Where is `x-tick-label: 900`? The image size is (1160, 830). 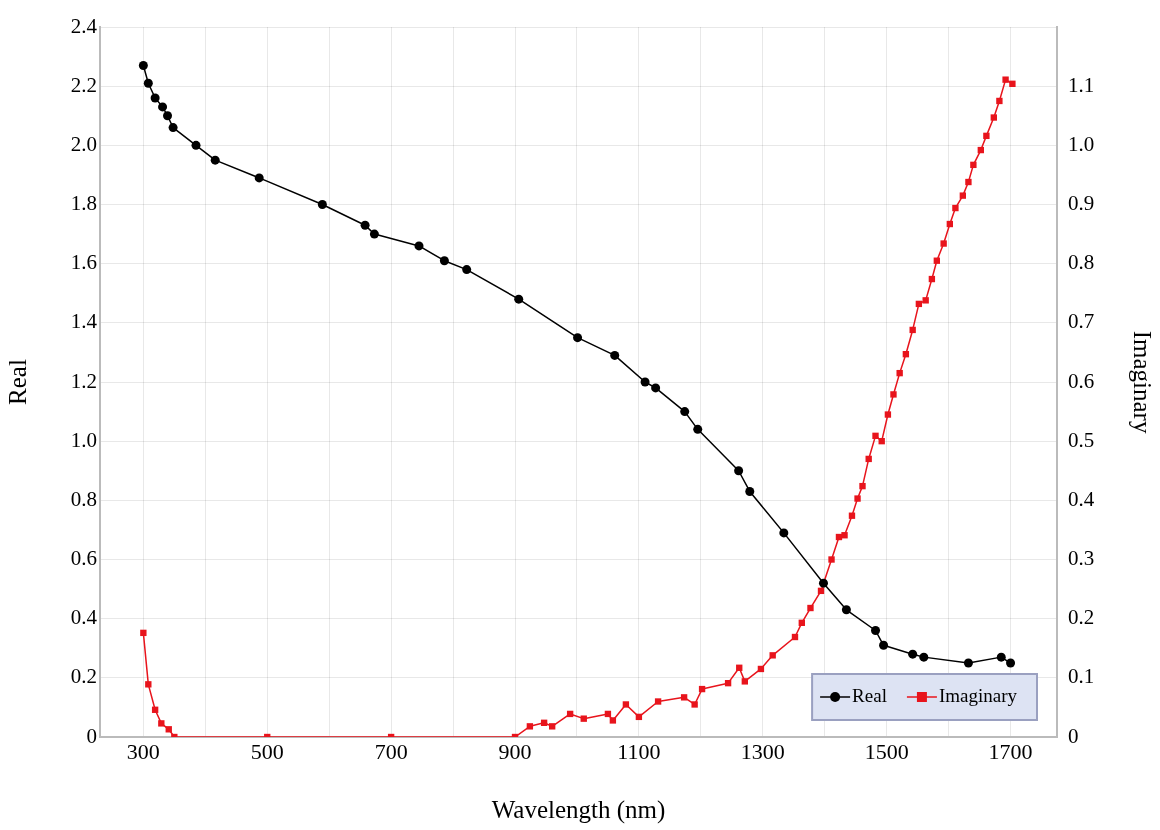
x-tick-label: 900 is located at coordinates (515, 751).